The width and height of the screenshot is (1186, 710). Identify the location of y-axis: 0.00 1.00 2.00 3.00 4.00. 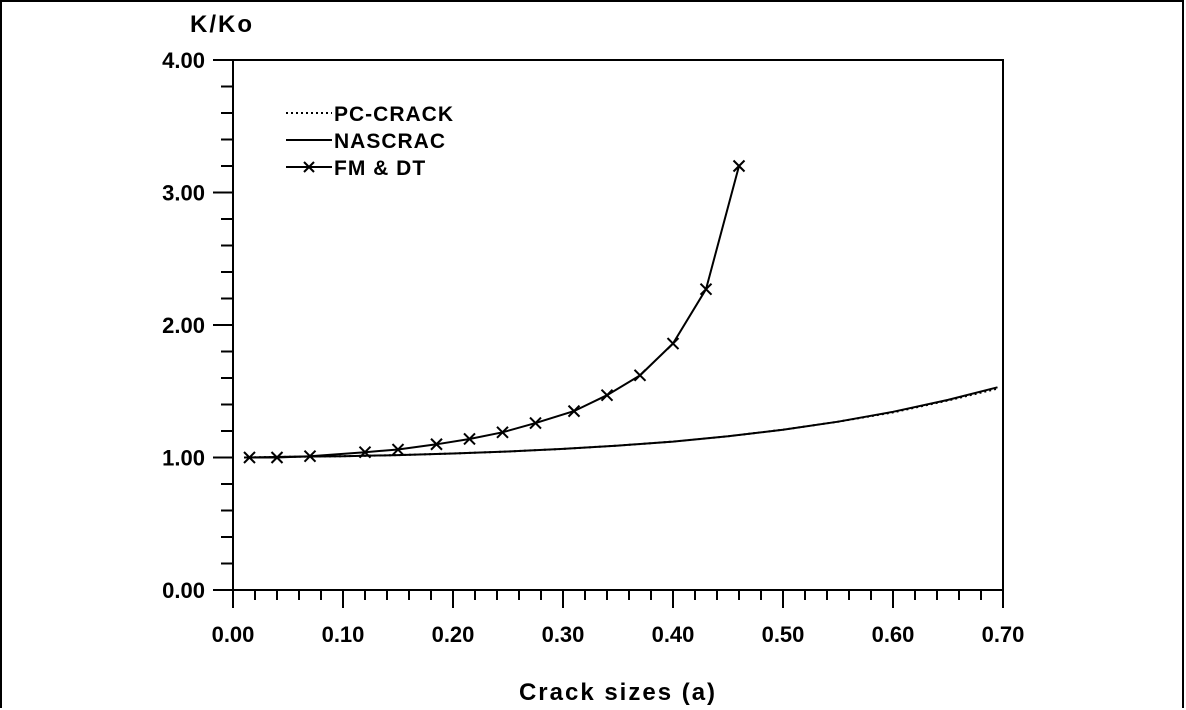
(197, 325).